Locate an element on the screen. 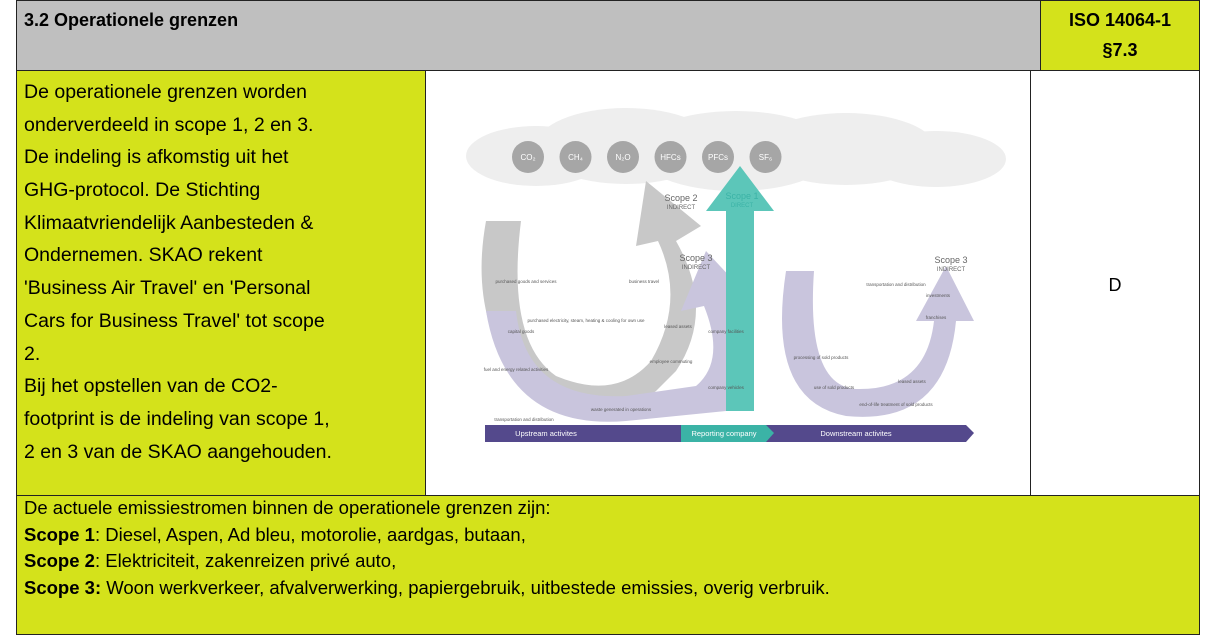 This screenshot has width=1216, height=635. diagram-label: employee commuting is located at coordinates (671, 361).